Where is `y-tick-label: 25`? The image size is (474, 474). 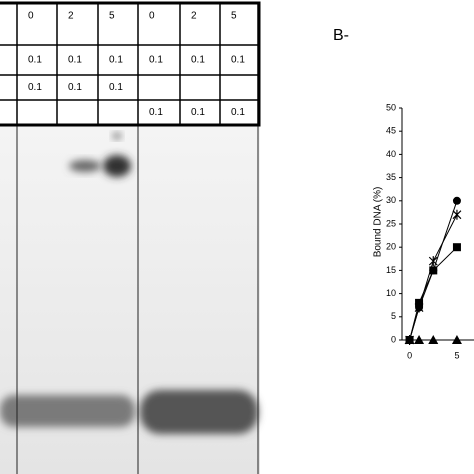 y-tick-label: 25 is located at coordinates (391, 223).